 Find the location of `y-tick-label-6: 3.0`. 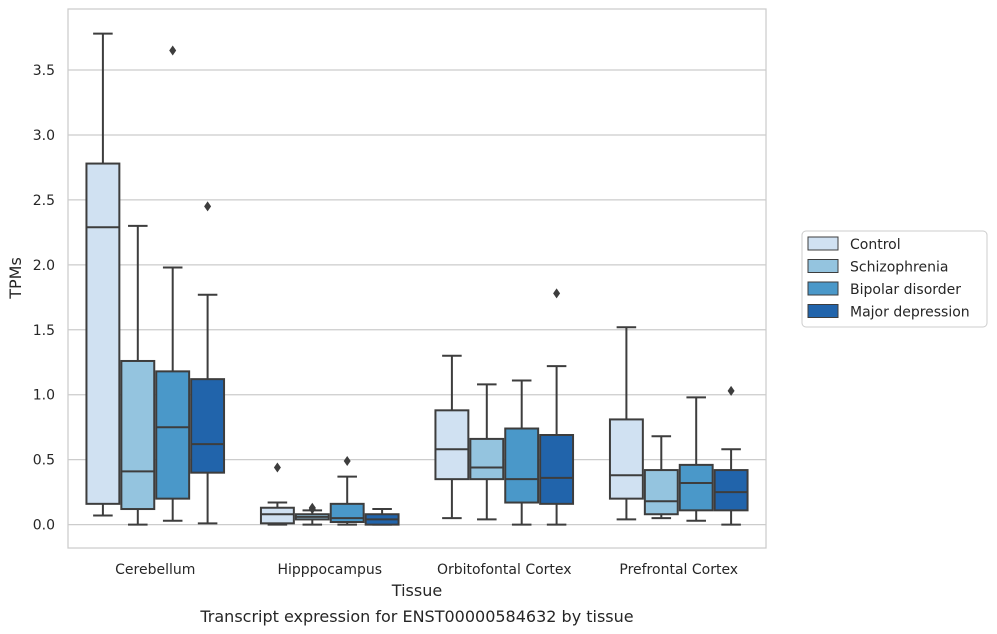

y-tick-label-6: 3.0 is located at coordinates (44, 136).